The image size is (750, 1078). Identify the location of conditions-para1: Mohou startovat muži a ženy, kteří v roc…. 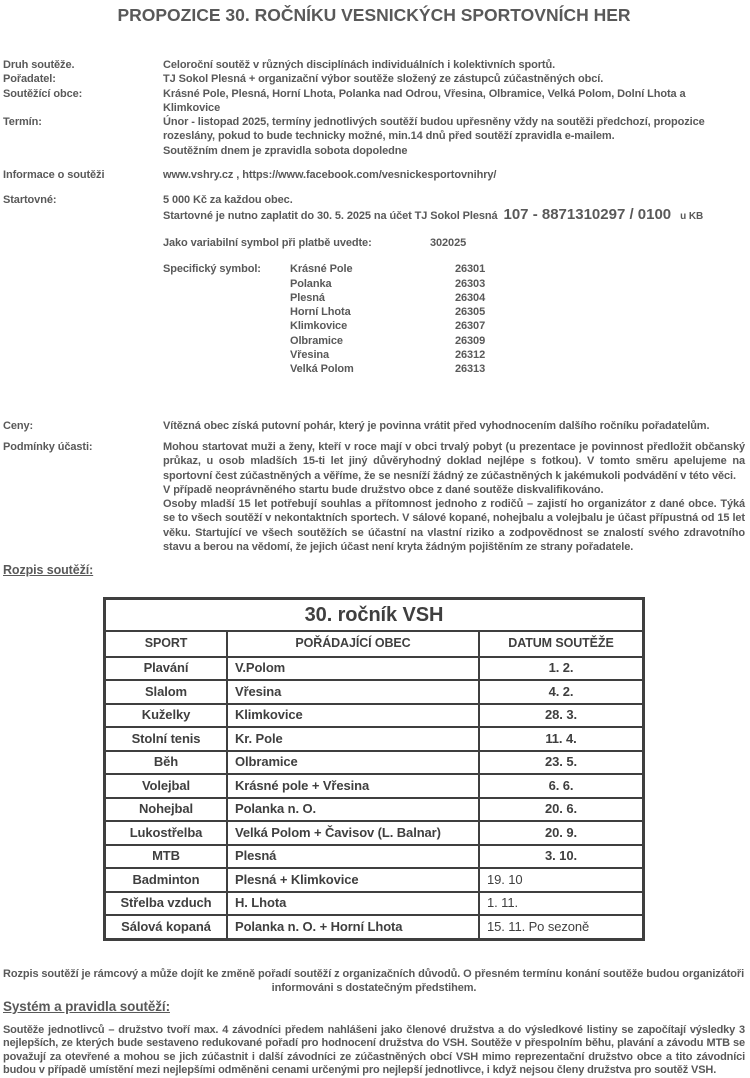
(454, 461).